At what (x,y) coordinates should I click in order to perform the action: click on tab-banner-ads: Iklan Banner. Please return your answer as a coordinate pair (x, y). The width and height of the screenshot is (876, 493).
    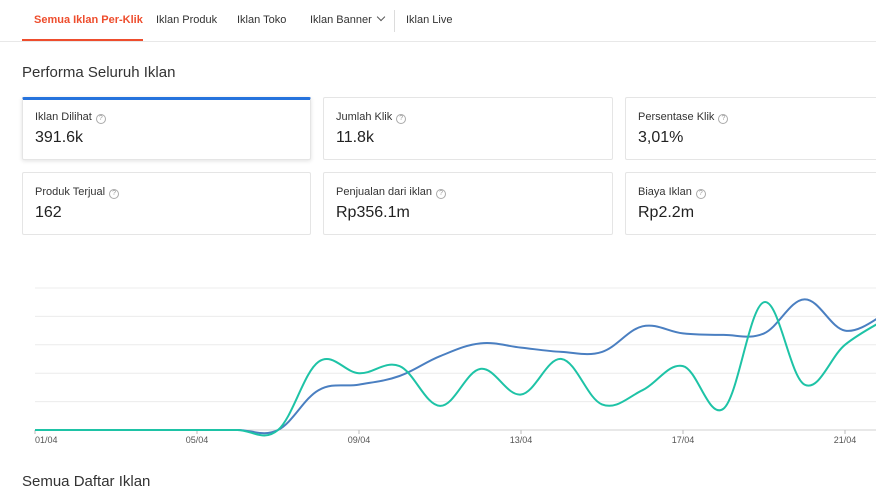
    Looking at the image, I should click on (348, 21).